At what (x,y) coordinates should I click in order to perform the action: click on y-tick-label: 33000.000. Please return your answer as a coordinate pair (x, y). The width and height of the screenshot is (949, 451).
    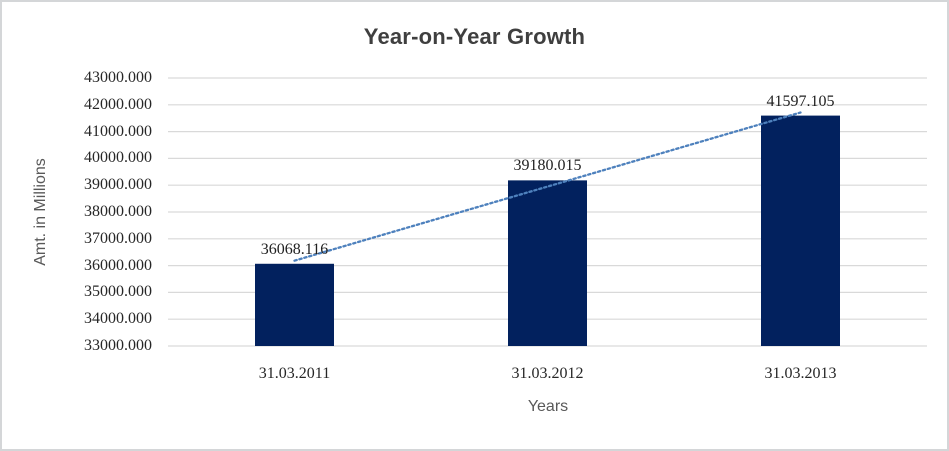
    Looking at the image, I should click on (118, 345).